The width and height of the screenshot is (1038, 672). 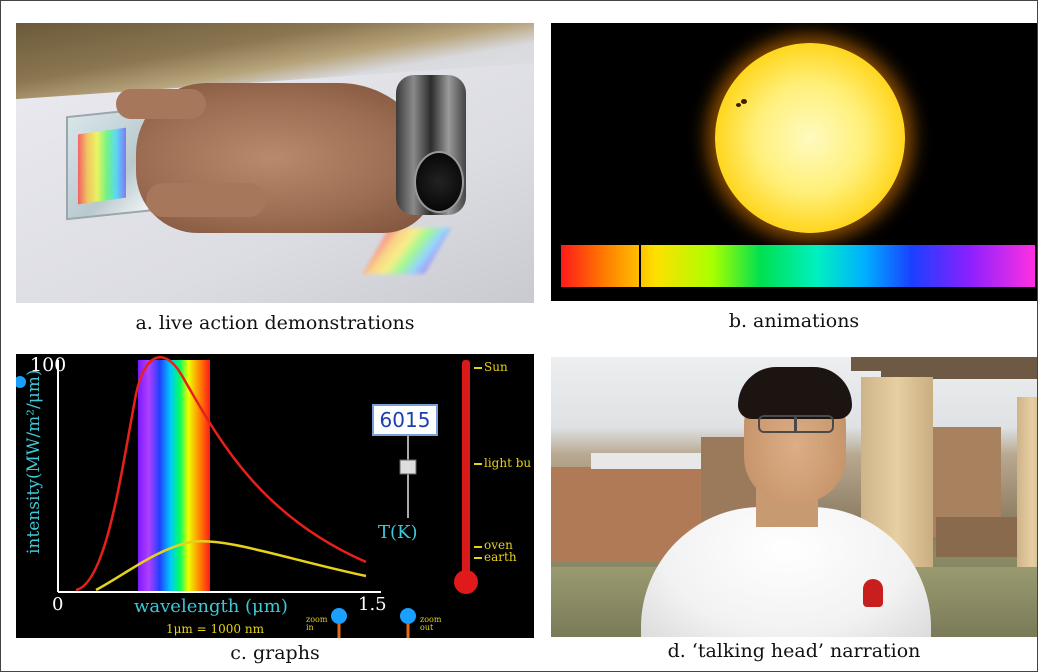 What do you see at coordinates (372, 604) in the screenshot?
I see `x-axis-max: 1.5` at bounding box center [372, 604].